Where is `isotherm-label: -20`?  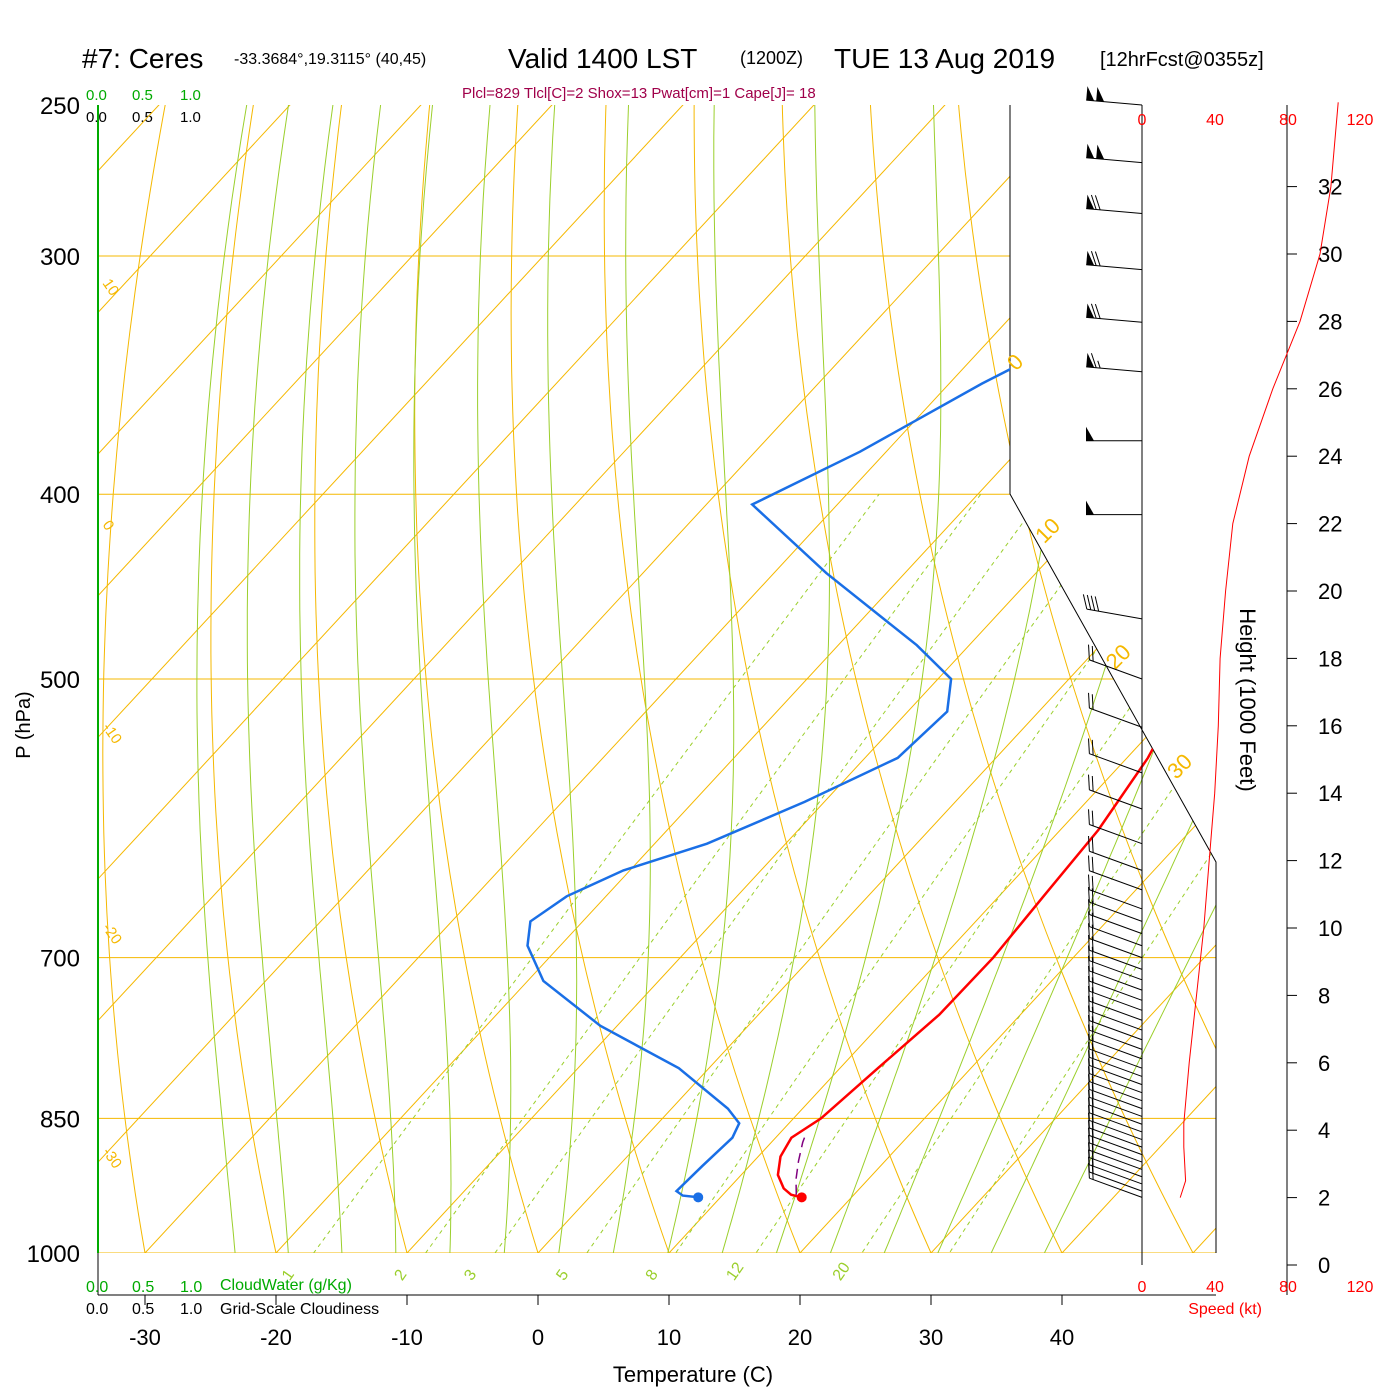 isotherm-label: -20 is located at coordinates (112, 934).